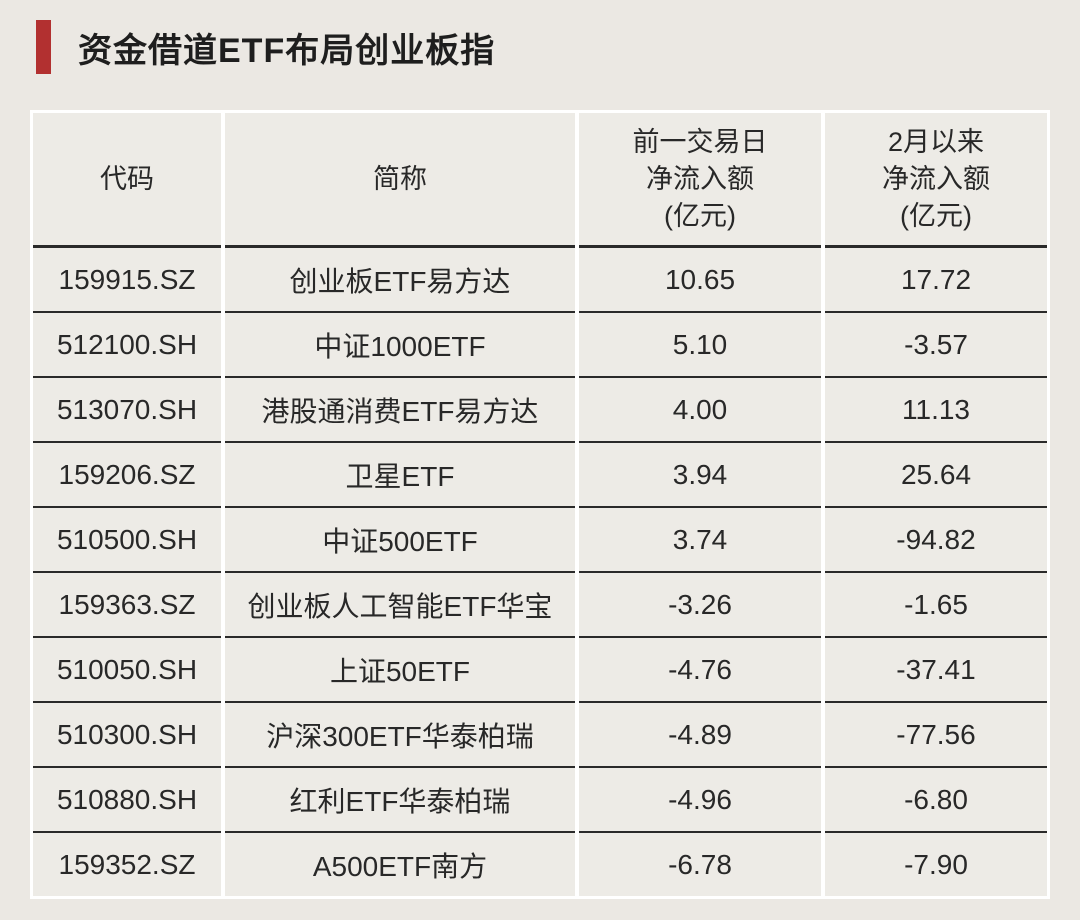 The height and width of the screenshot is (920, 1080). Describe the element at coordinates (400, 800) in the screenshot. I see `cell-name: 红利ETF华泰柏瑞` at that location.